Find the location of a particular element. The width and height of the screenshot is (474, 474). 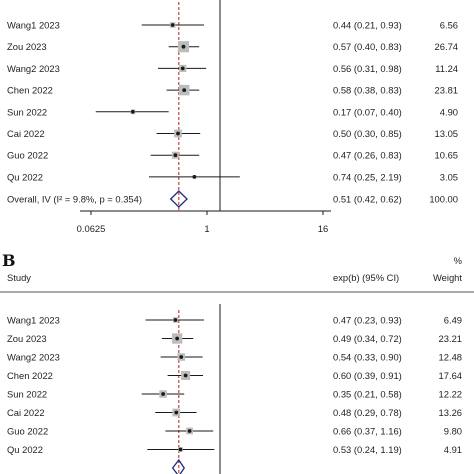

ci-text: 0.49 (0.34, 0.72) is located at coordinates (367, 338).